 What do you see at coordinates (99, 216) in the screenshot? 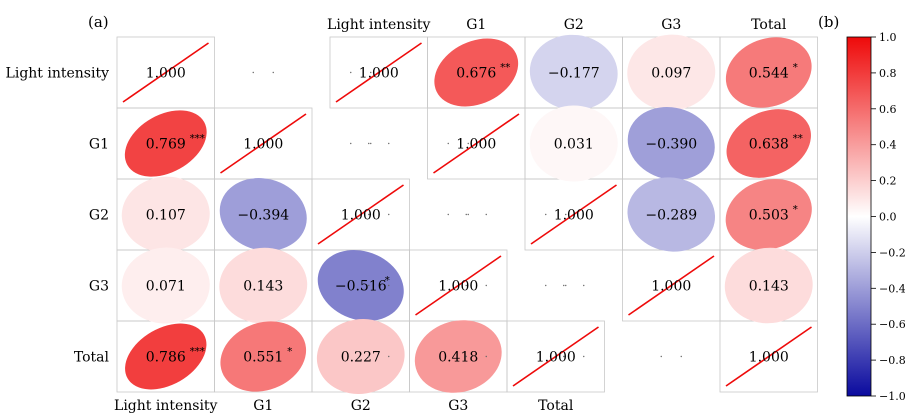
I see `row-label: G2` at bounding box center [99, 216].